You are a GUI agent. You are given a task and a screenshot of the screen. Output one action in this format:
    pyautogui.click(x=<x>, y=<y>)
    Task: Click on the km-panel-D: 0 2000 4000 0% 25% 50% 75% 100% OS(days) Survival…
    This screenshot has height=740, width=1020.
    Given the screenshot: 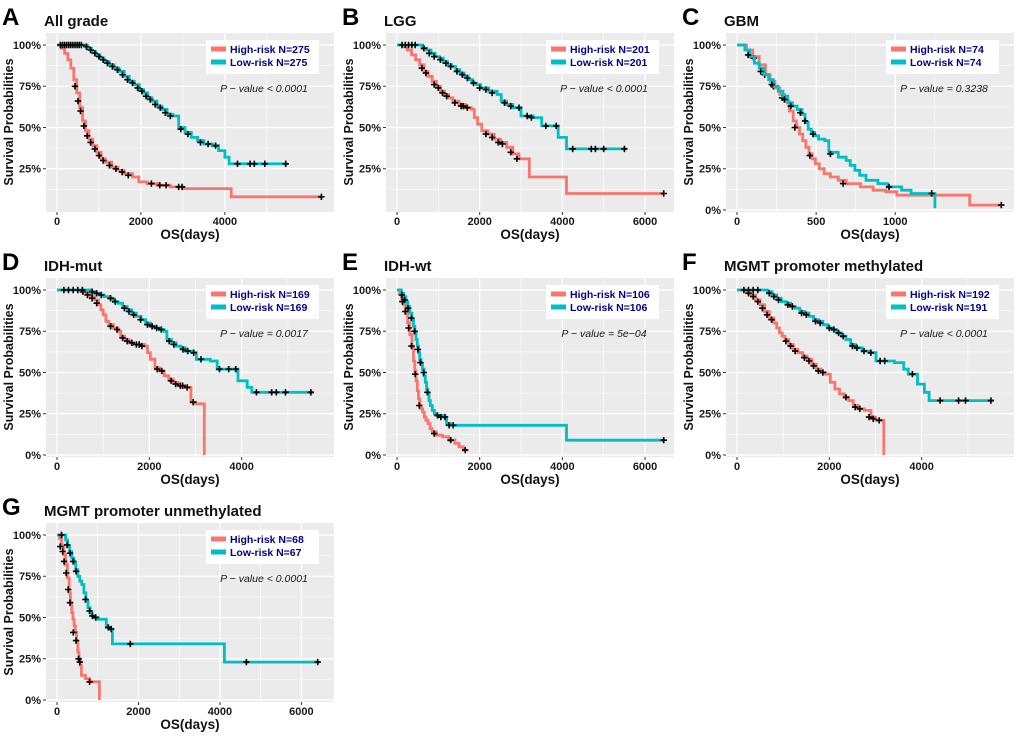 What is the action you would take?
    pyautogui.click(x=170, y=367)
    